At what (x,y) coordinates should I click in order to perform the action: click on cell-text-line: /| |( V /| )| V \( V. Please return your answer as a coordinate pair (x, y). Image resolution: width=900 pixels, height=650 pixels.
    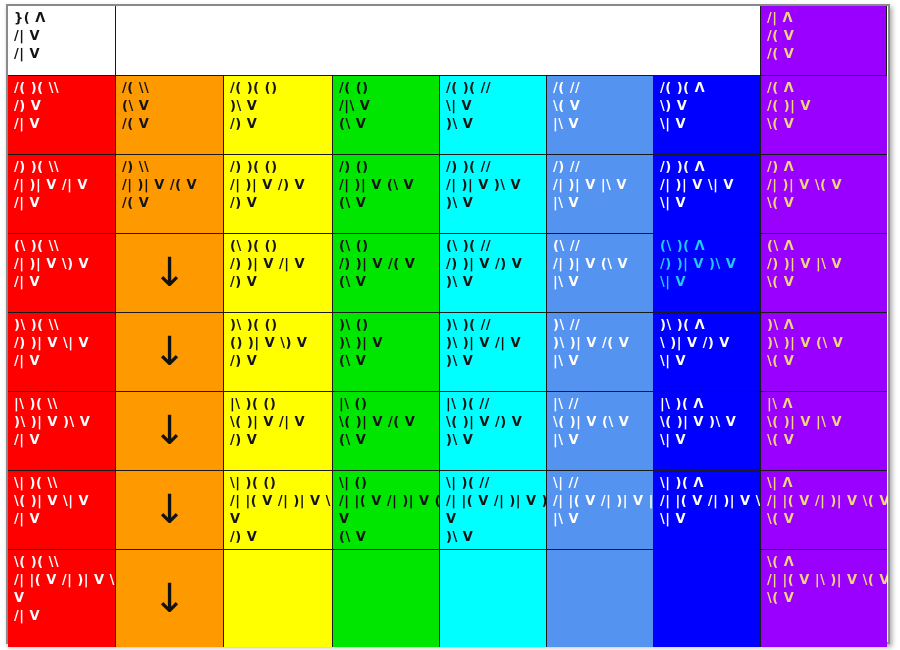
    Looking at the image, I should click on (827, 501).